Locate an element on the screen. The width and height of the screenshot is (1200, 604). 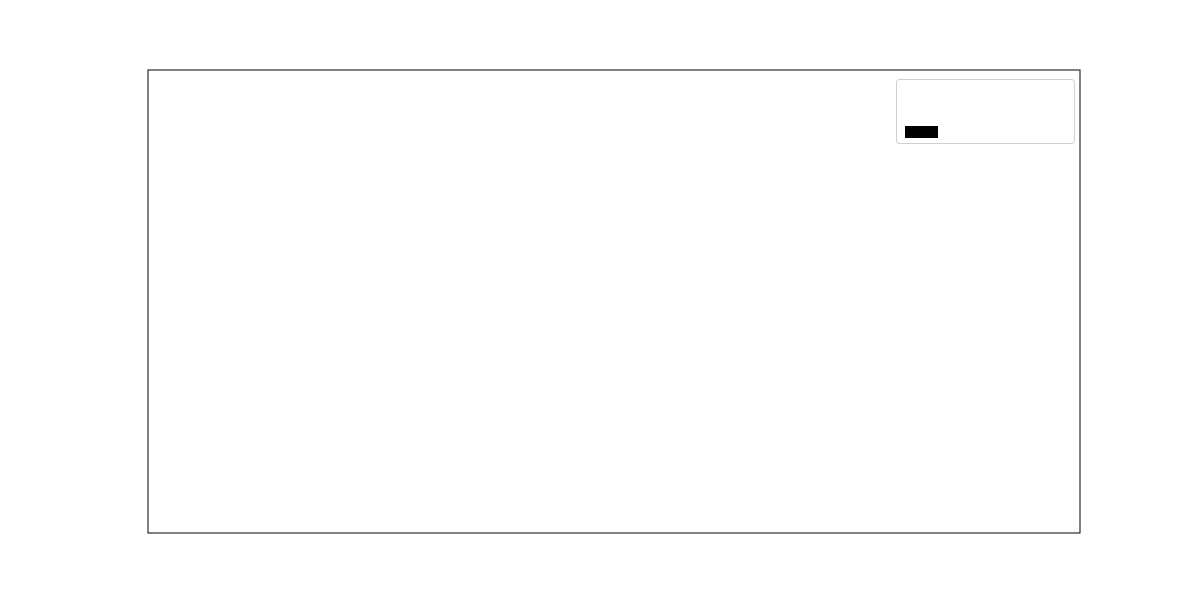
legend-patch-median-abs-dev is located at coordinates (921, 132).